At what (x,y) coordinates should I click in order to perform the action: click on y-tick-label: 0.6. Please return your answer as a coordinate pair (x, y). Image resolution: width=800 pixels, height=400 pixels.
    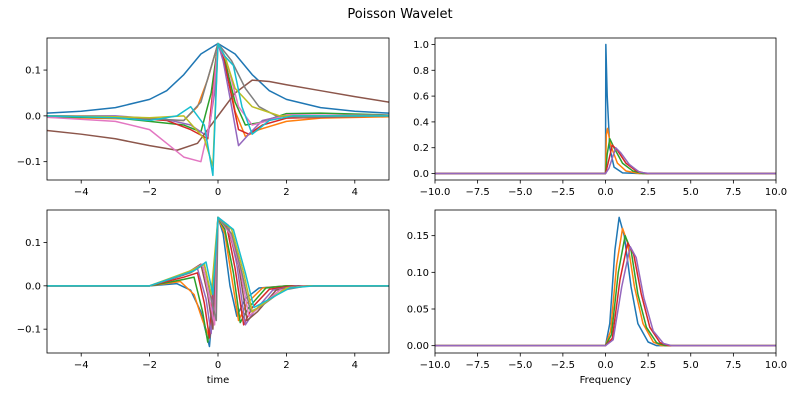
    Looking at the image, I should click on (421, 97).